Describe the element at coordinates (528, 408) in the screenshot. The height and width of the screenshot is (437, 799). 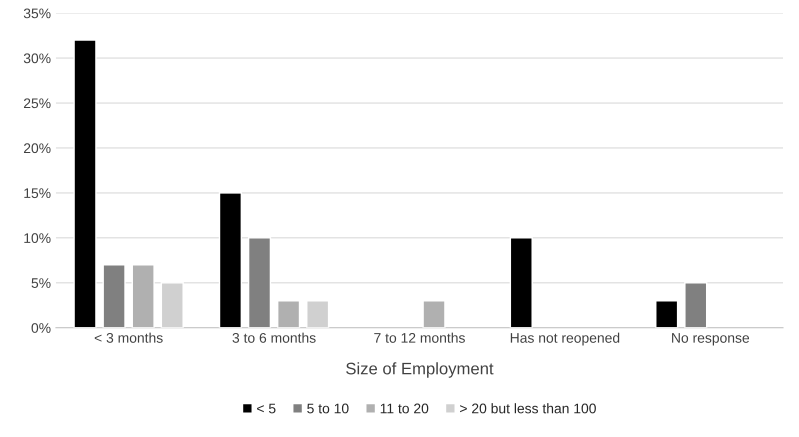
I see `legend-label: > 20 but less than 100` at that location.